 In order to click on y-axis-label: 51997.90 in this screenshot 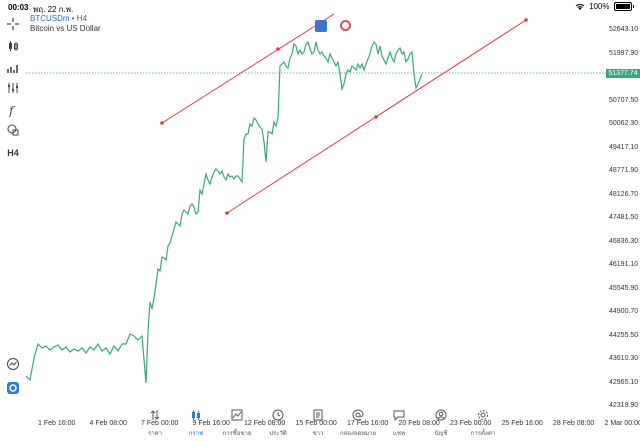, I will do `click(624, 53)`.